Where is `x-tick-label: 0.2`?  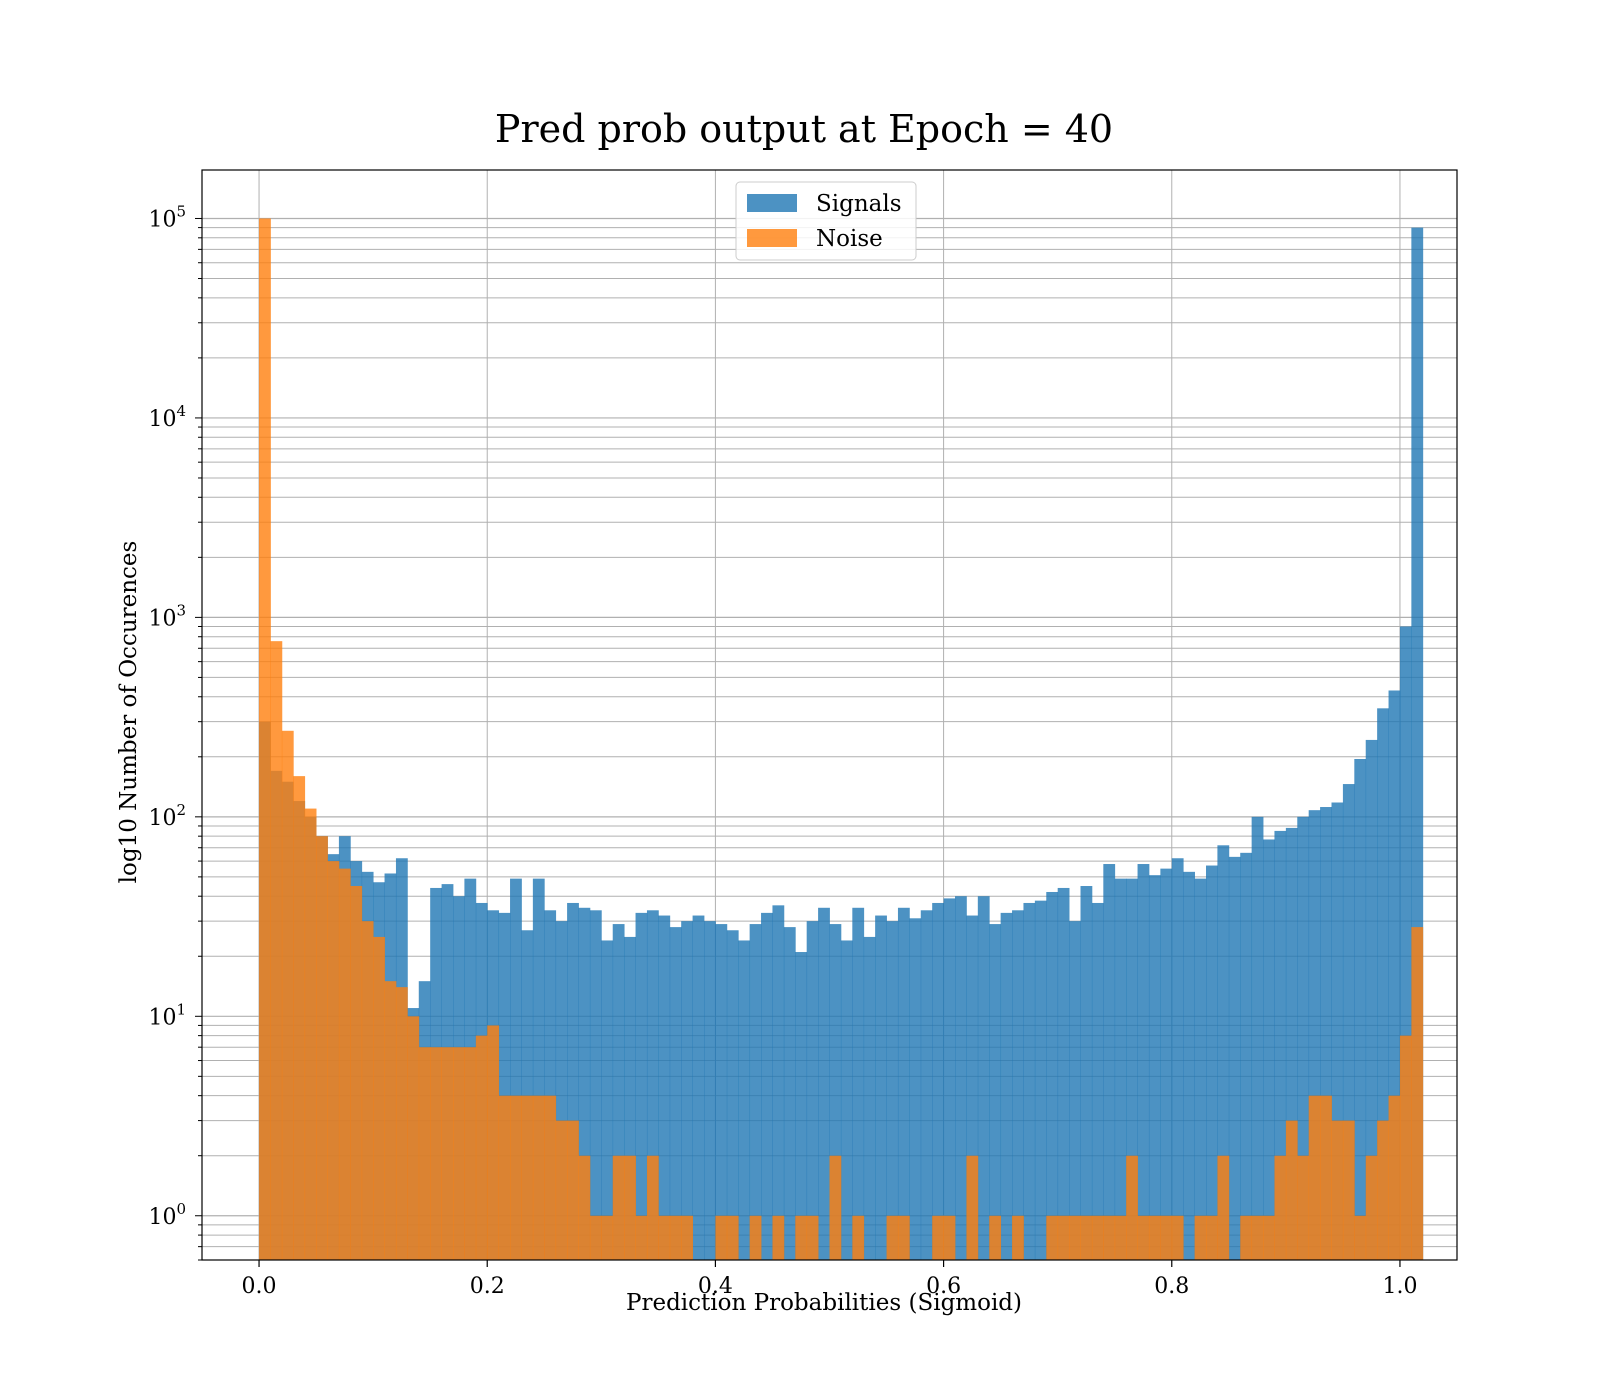
x-tick-label: 0.2 is located at coordinates (487, 1286).